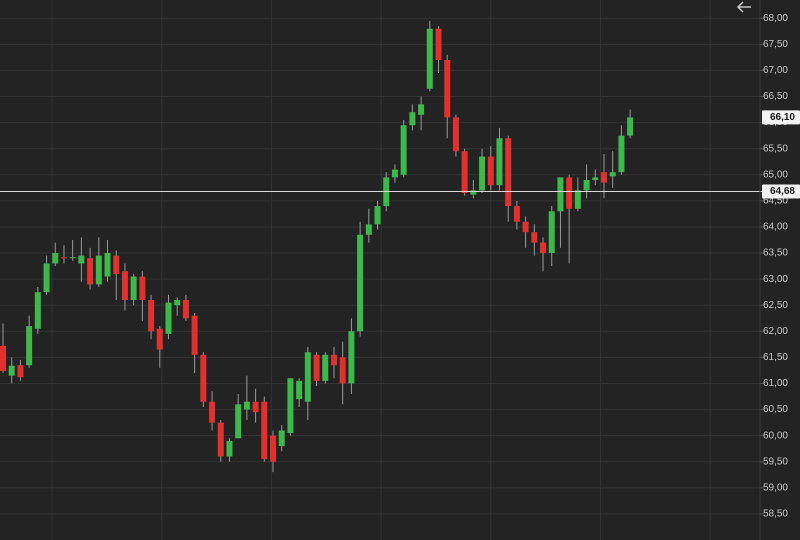  What do you see at coordinates (775, 305) in the screenshot?
I see `y-tick-label: 62,50` at bounding box center [775, 305].